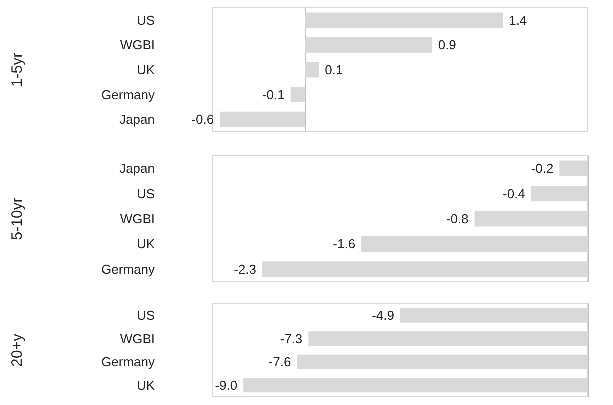  What do you see at coordinates (518, 20) in the screenshot?
I see `data-label: 1.4` at bounding box center [518, 20].